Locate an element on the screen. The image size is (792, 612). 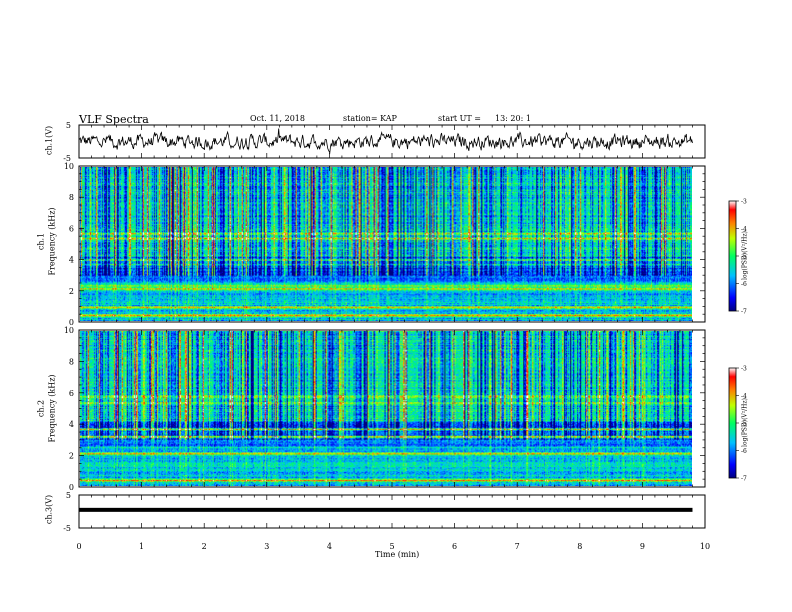
chart-title: VLF Spectra is located at coordinates (114, 119).